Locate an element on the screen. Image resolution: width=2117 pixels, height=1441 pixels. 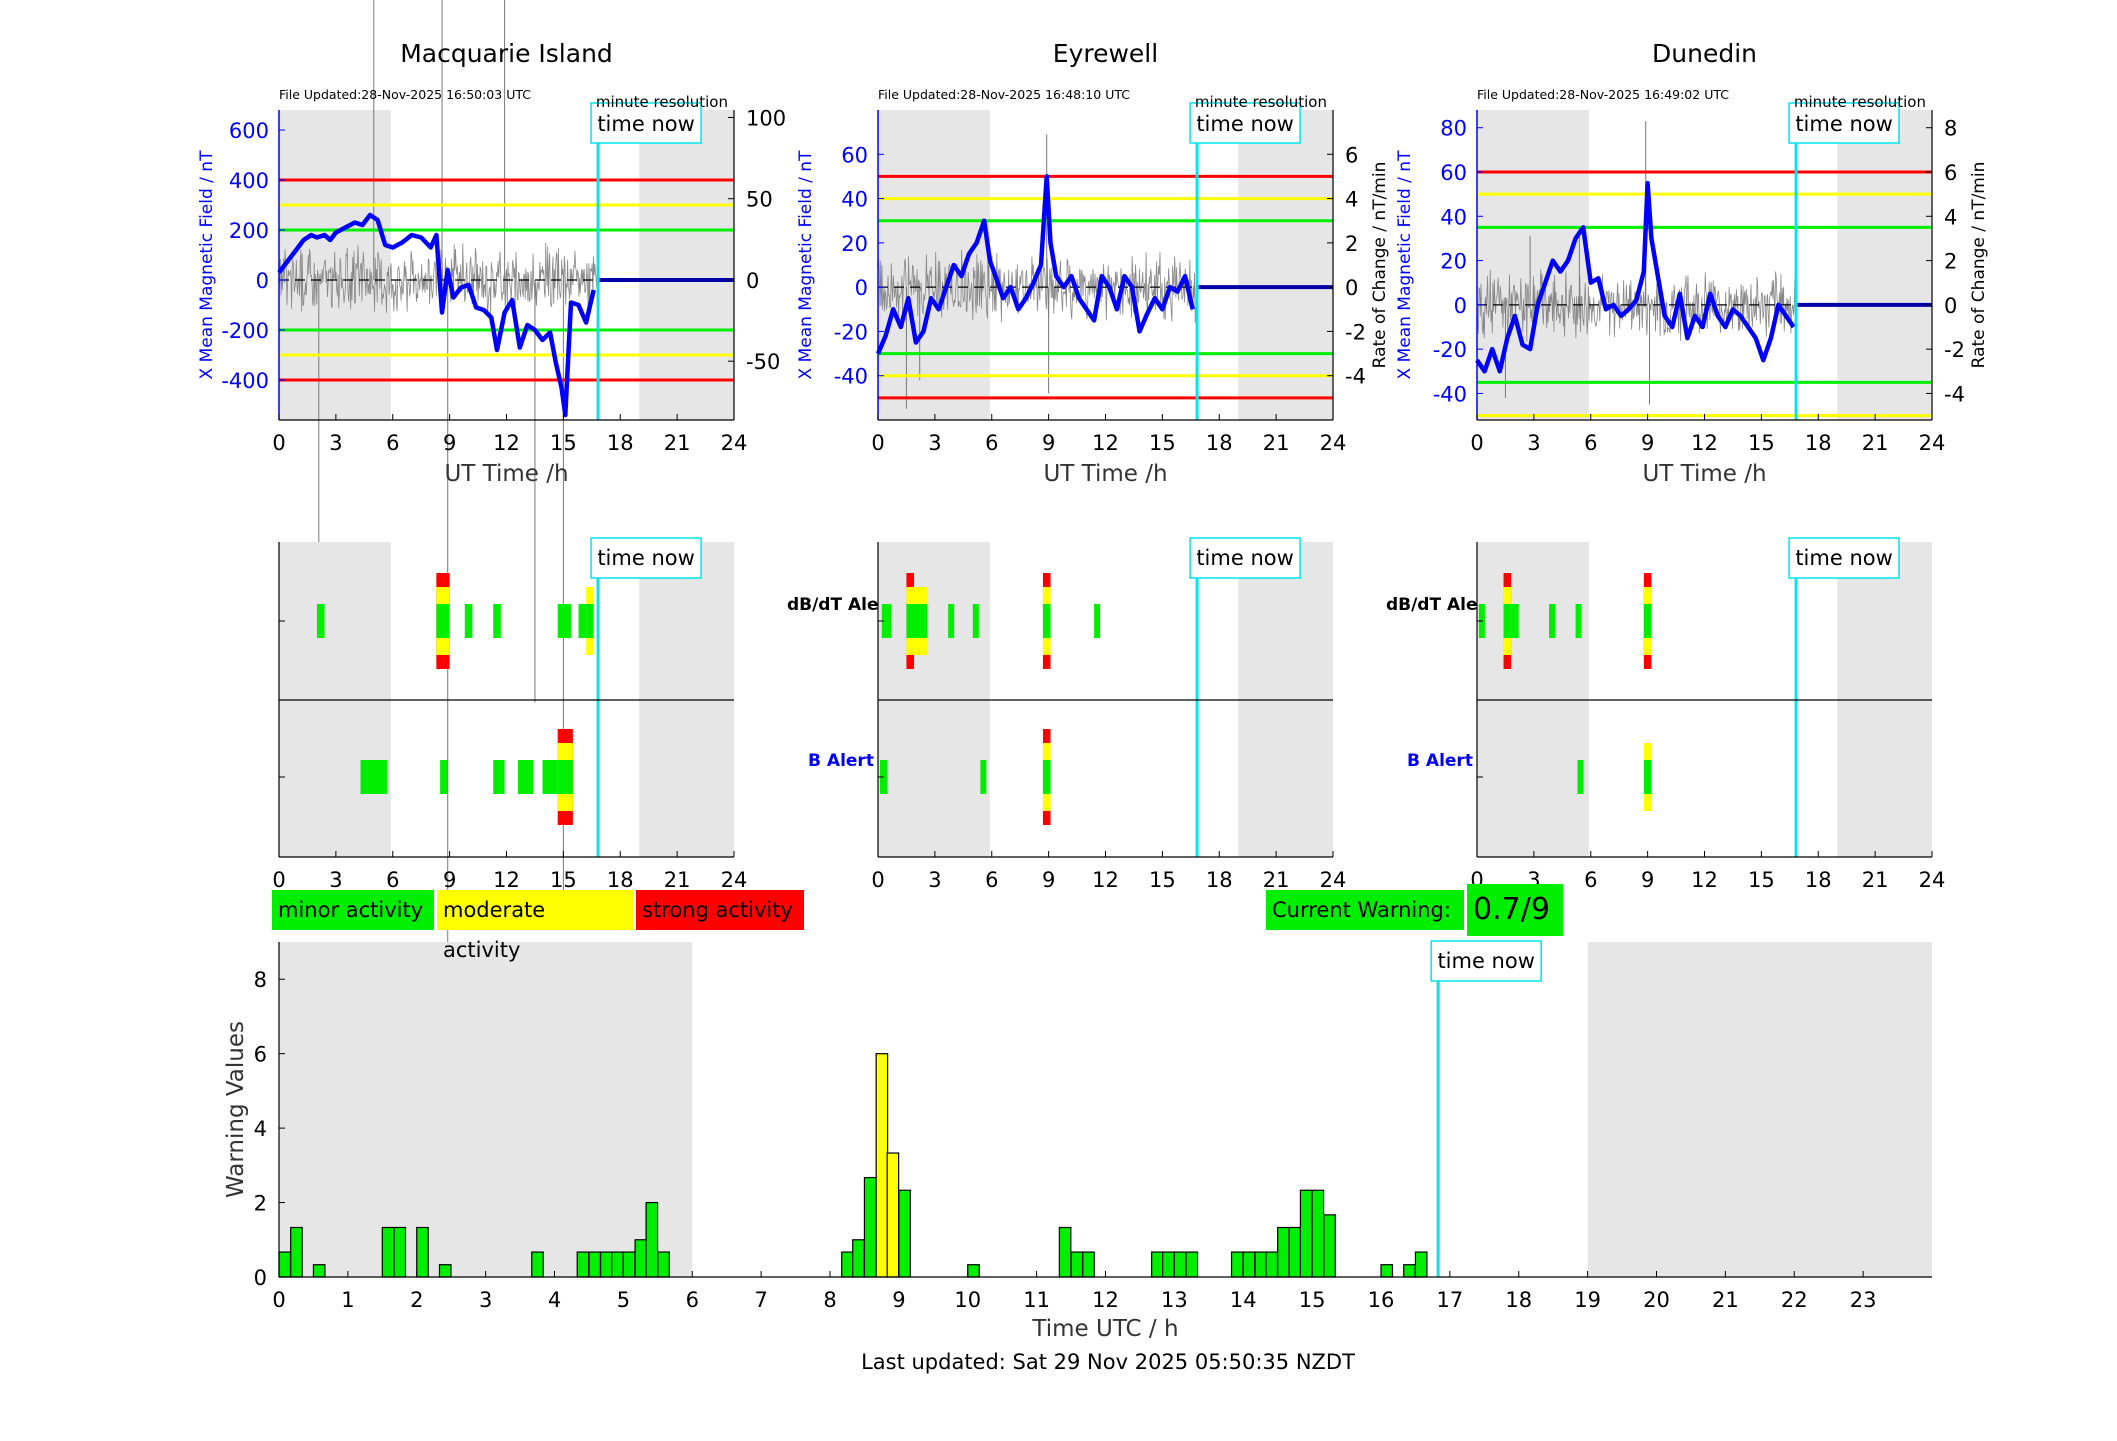
left-tick-label: -200 is located at coordinates (245, 331).